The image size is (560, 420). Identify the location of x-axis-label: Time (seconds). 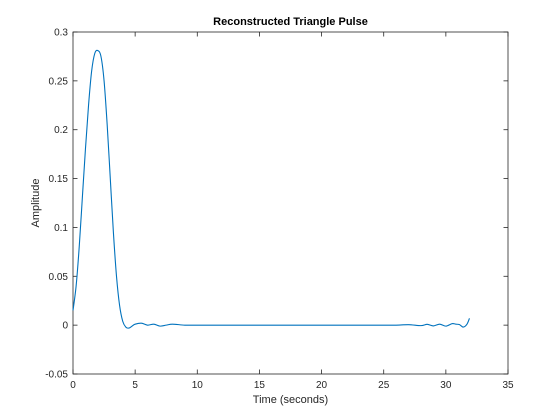
(290, 400).